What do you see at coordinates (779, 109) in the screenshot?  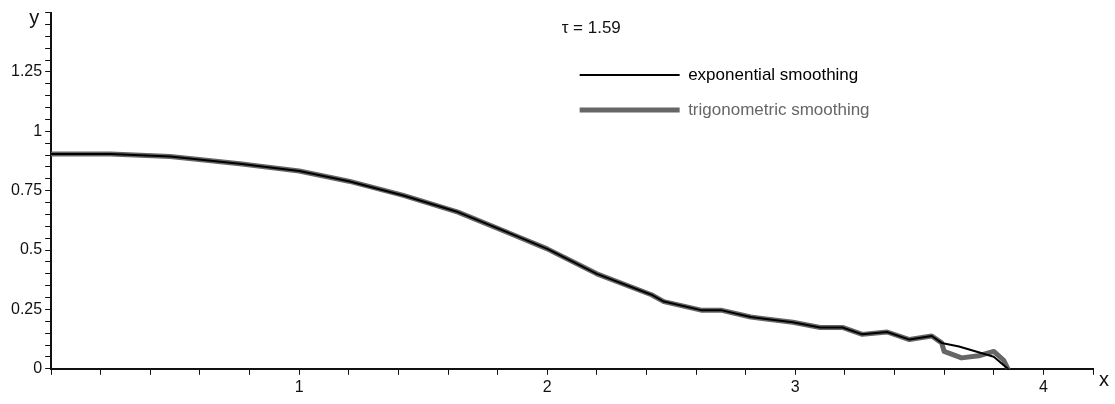 I see `text: trigonometric smoothing` at bounding box center [779, 109].